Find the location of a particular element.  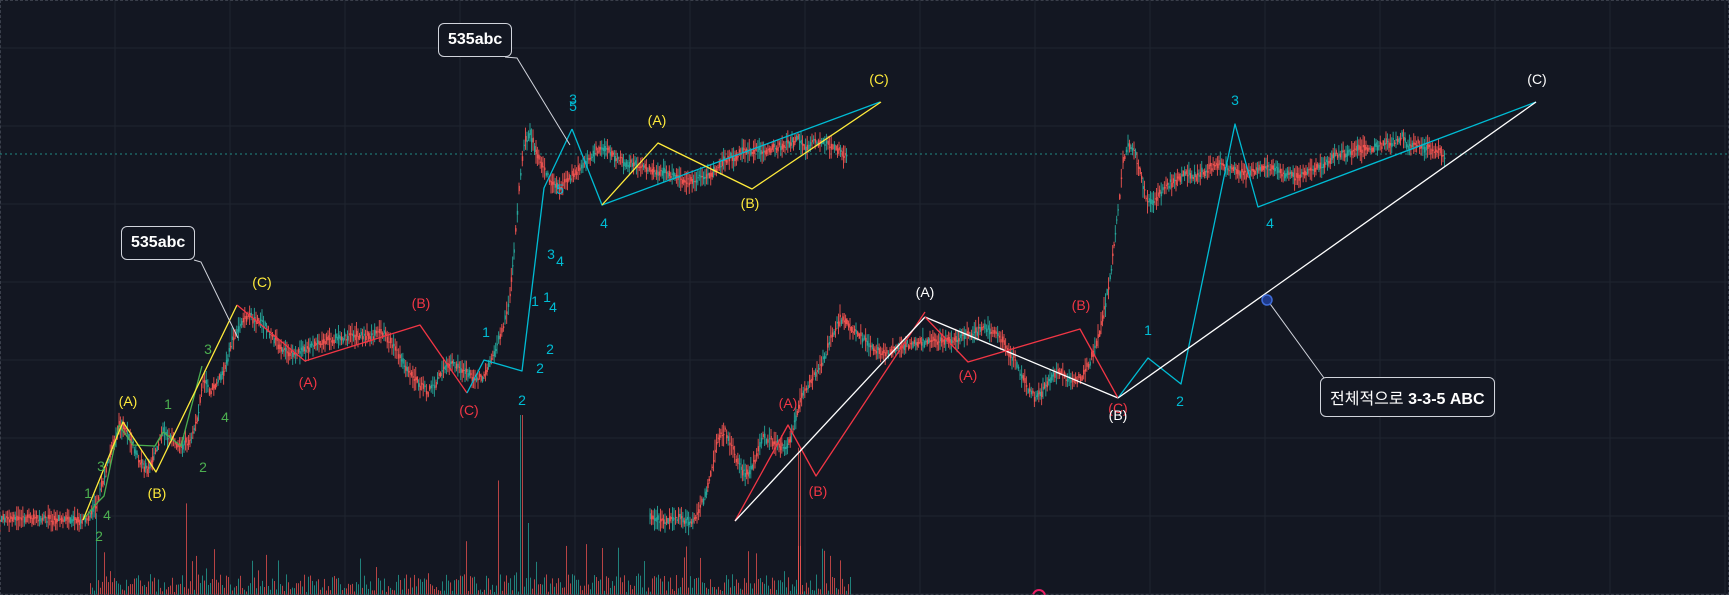

cursor-marker is located at coordinates (1039, 592).